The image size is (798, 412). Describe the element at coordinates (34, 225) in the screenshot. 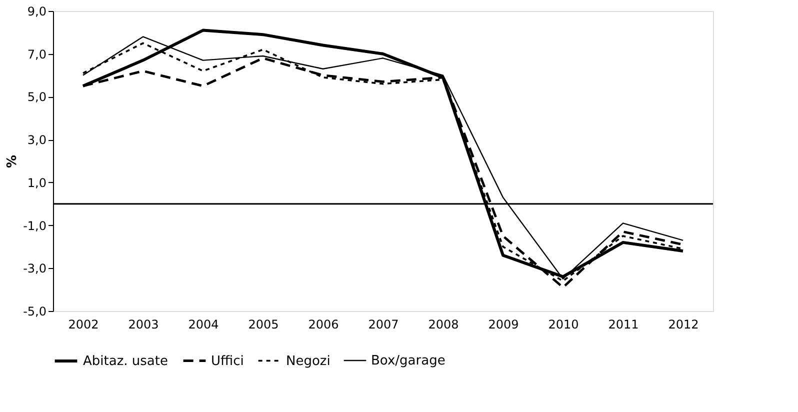

I see `y-tick-label: -1,0` at that location.